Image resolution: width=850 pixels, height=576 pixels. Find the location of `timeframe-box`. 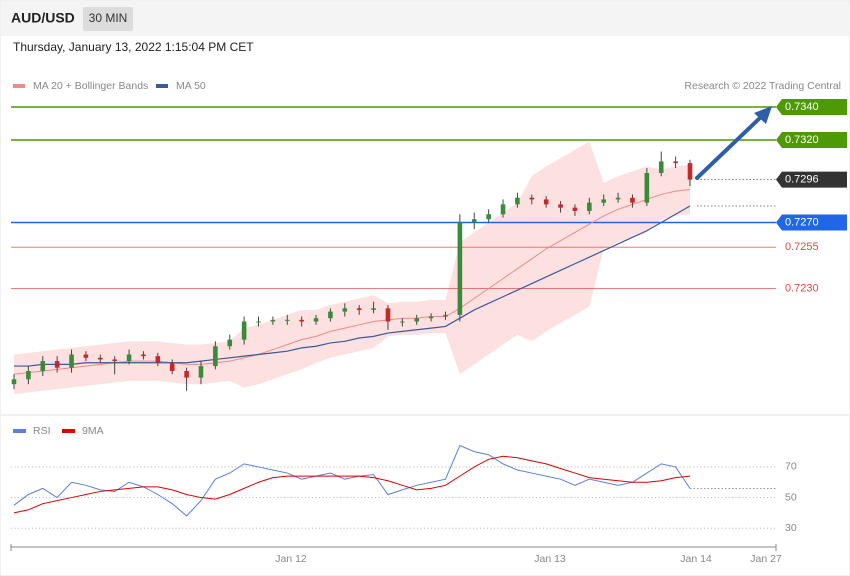

timeframe-box is located at coordinates (108, 19).